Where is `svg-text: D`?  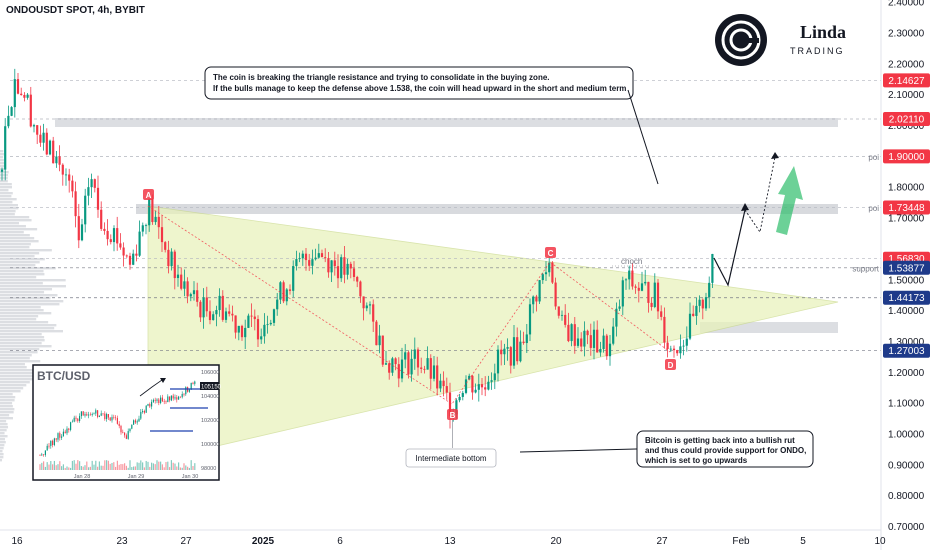 svg-text: D is located at coordinates (671, 365).